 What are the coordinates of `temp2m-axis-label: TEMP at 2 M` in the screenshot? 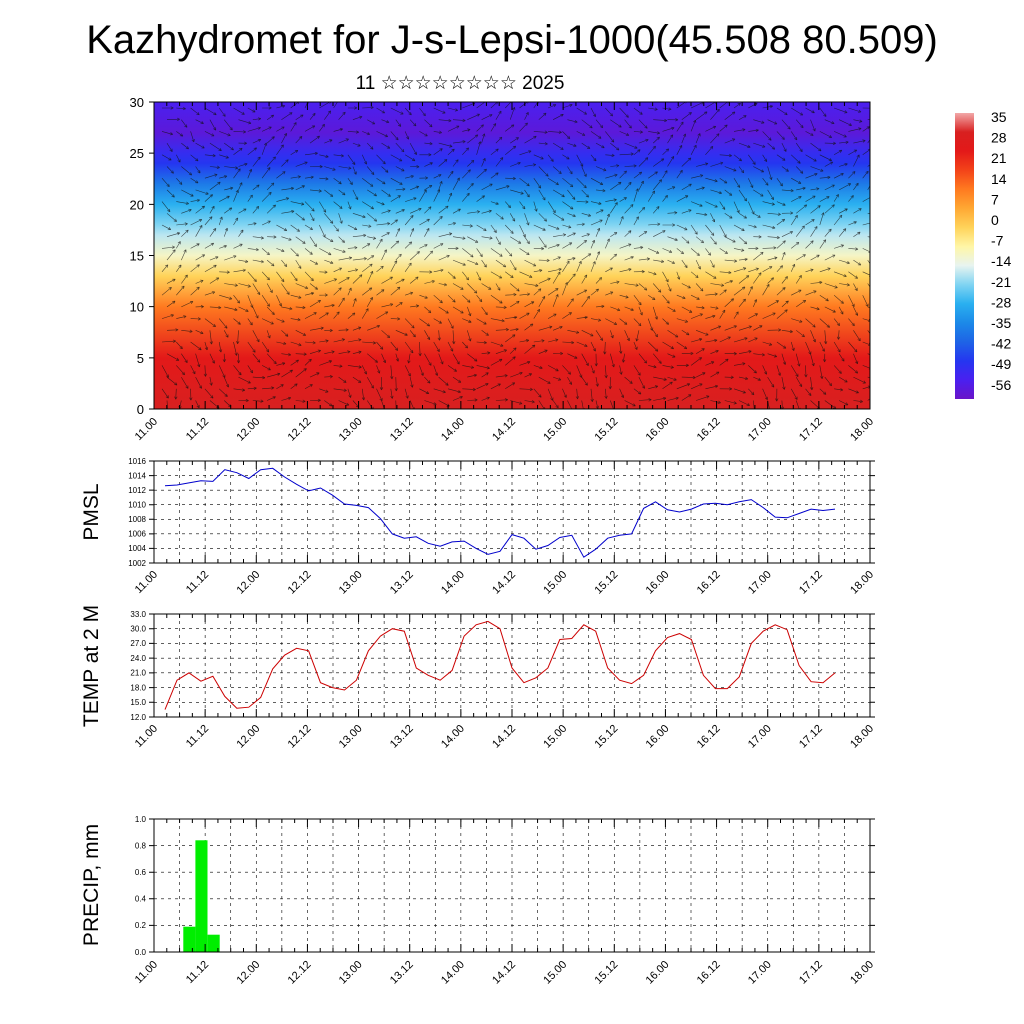 It's located at (91, 666).